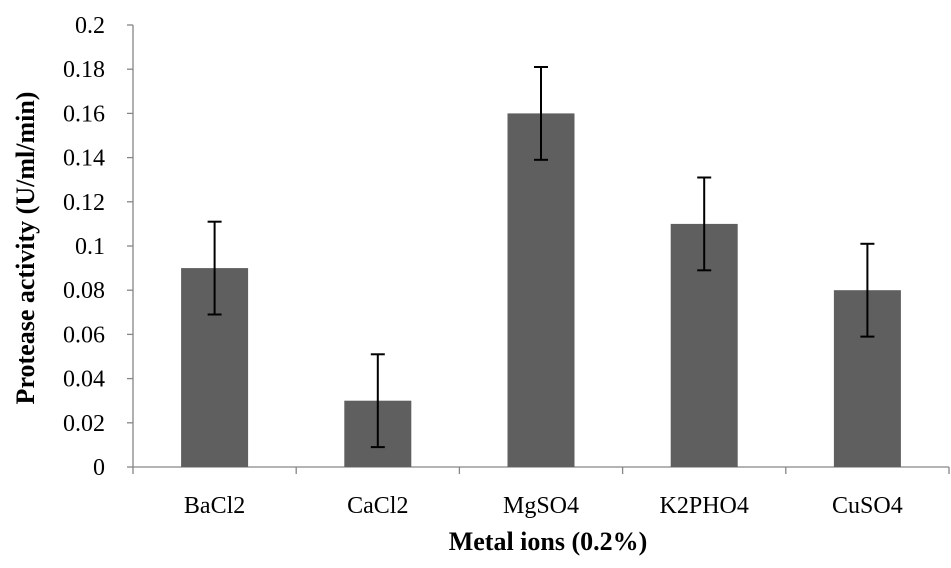 The image size is (951, 568). I want to click on y-tick-label: 0.14, so click(84, 159).